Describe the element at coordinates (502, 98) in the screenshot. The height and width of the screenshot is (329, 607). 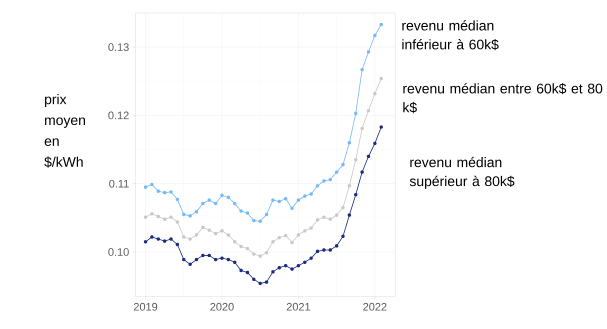
I see `series-label: revenu médian entre 60k$ et 80 k$` at that location.